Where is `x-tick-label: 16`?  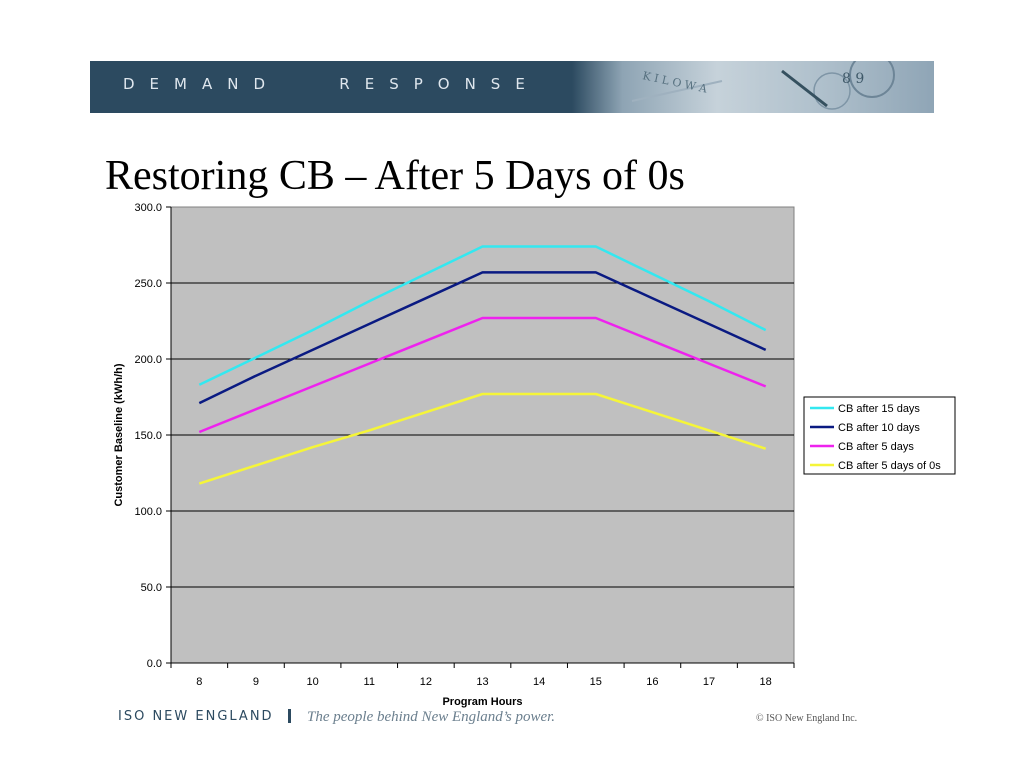
x-tick-label: 16 is located at coordinates (652, 682).